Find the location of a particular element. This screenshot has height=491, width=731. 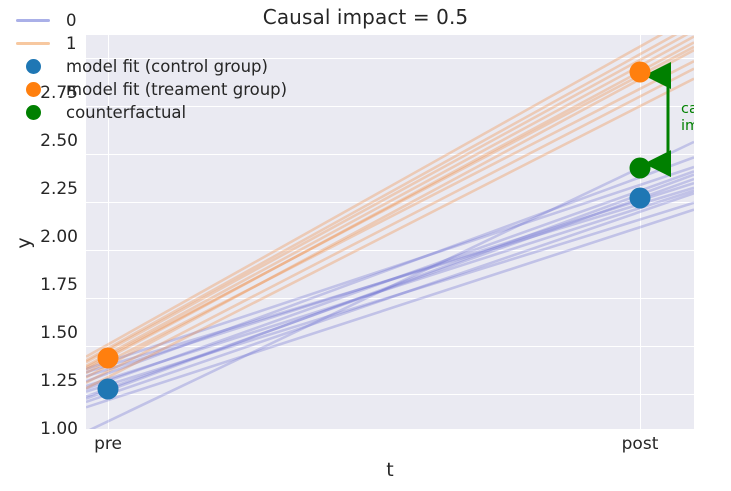

y-tick-label: 1.00 is located at coordinates (59, 429).